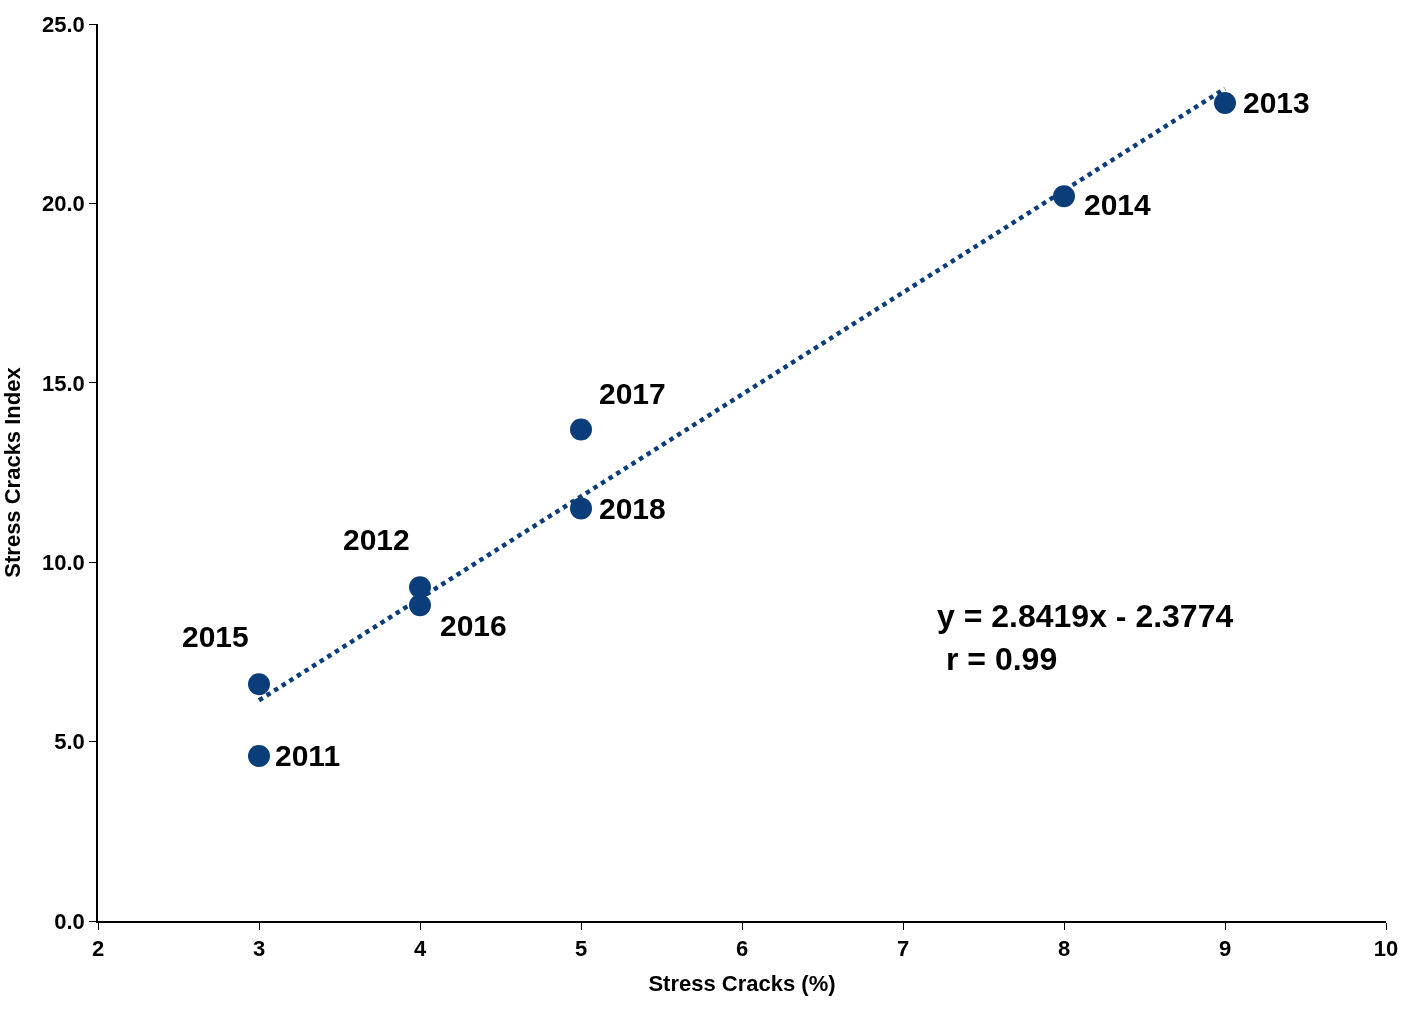 This screenshot has width=1411, height=1011. I want to click on x-tick-label: 4, so click(420, 949).